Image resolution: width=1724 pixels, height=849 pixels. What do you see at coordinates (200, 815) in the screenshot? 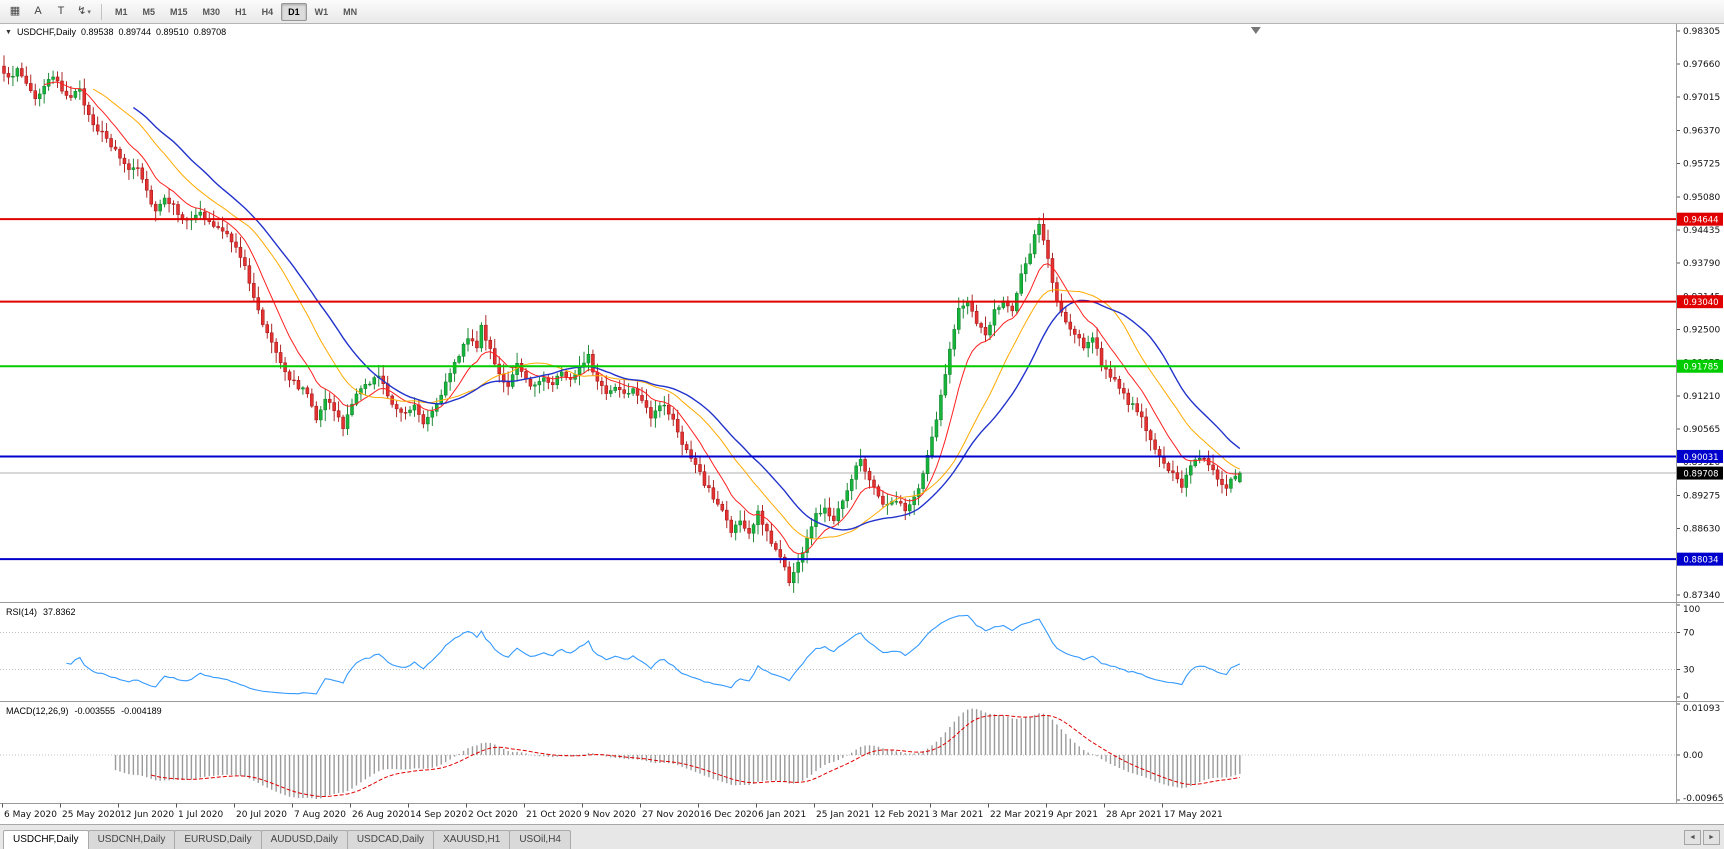
I see `svg-text: 1 Jul 2020` at bounding box center [200, 815].